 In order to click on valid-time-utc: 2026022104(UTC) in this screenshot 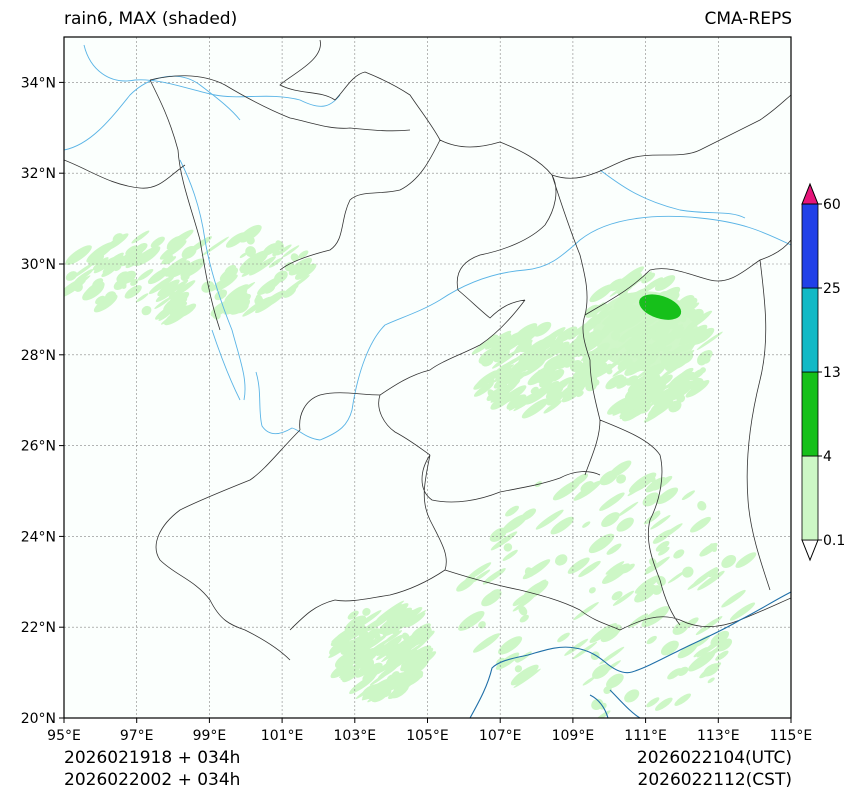, I will do `click(714, 758)`.